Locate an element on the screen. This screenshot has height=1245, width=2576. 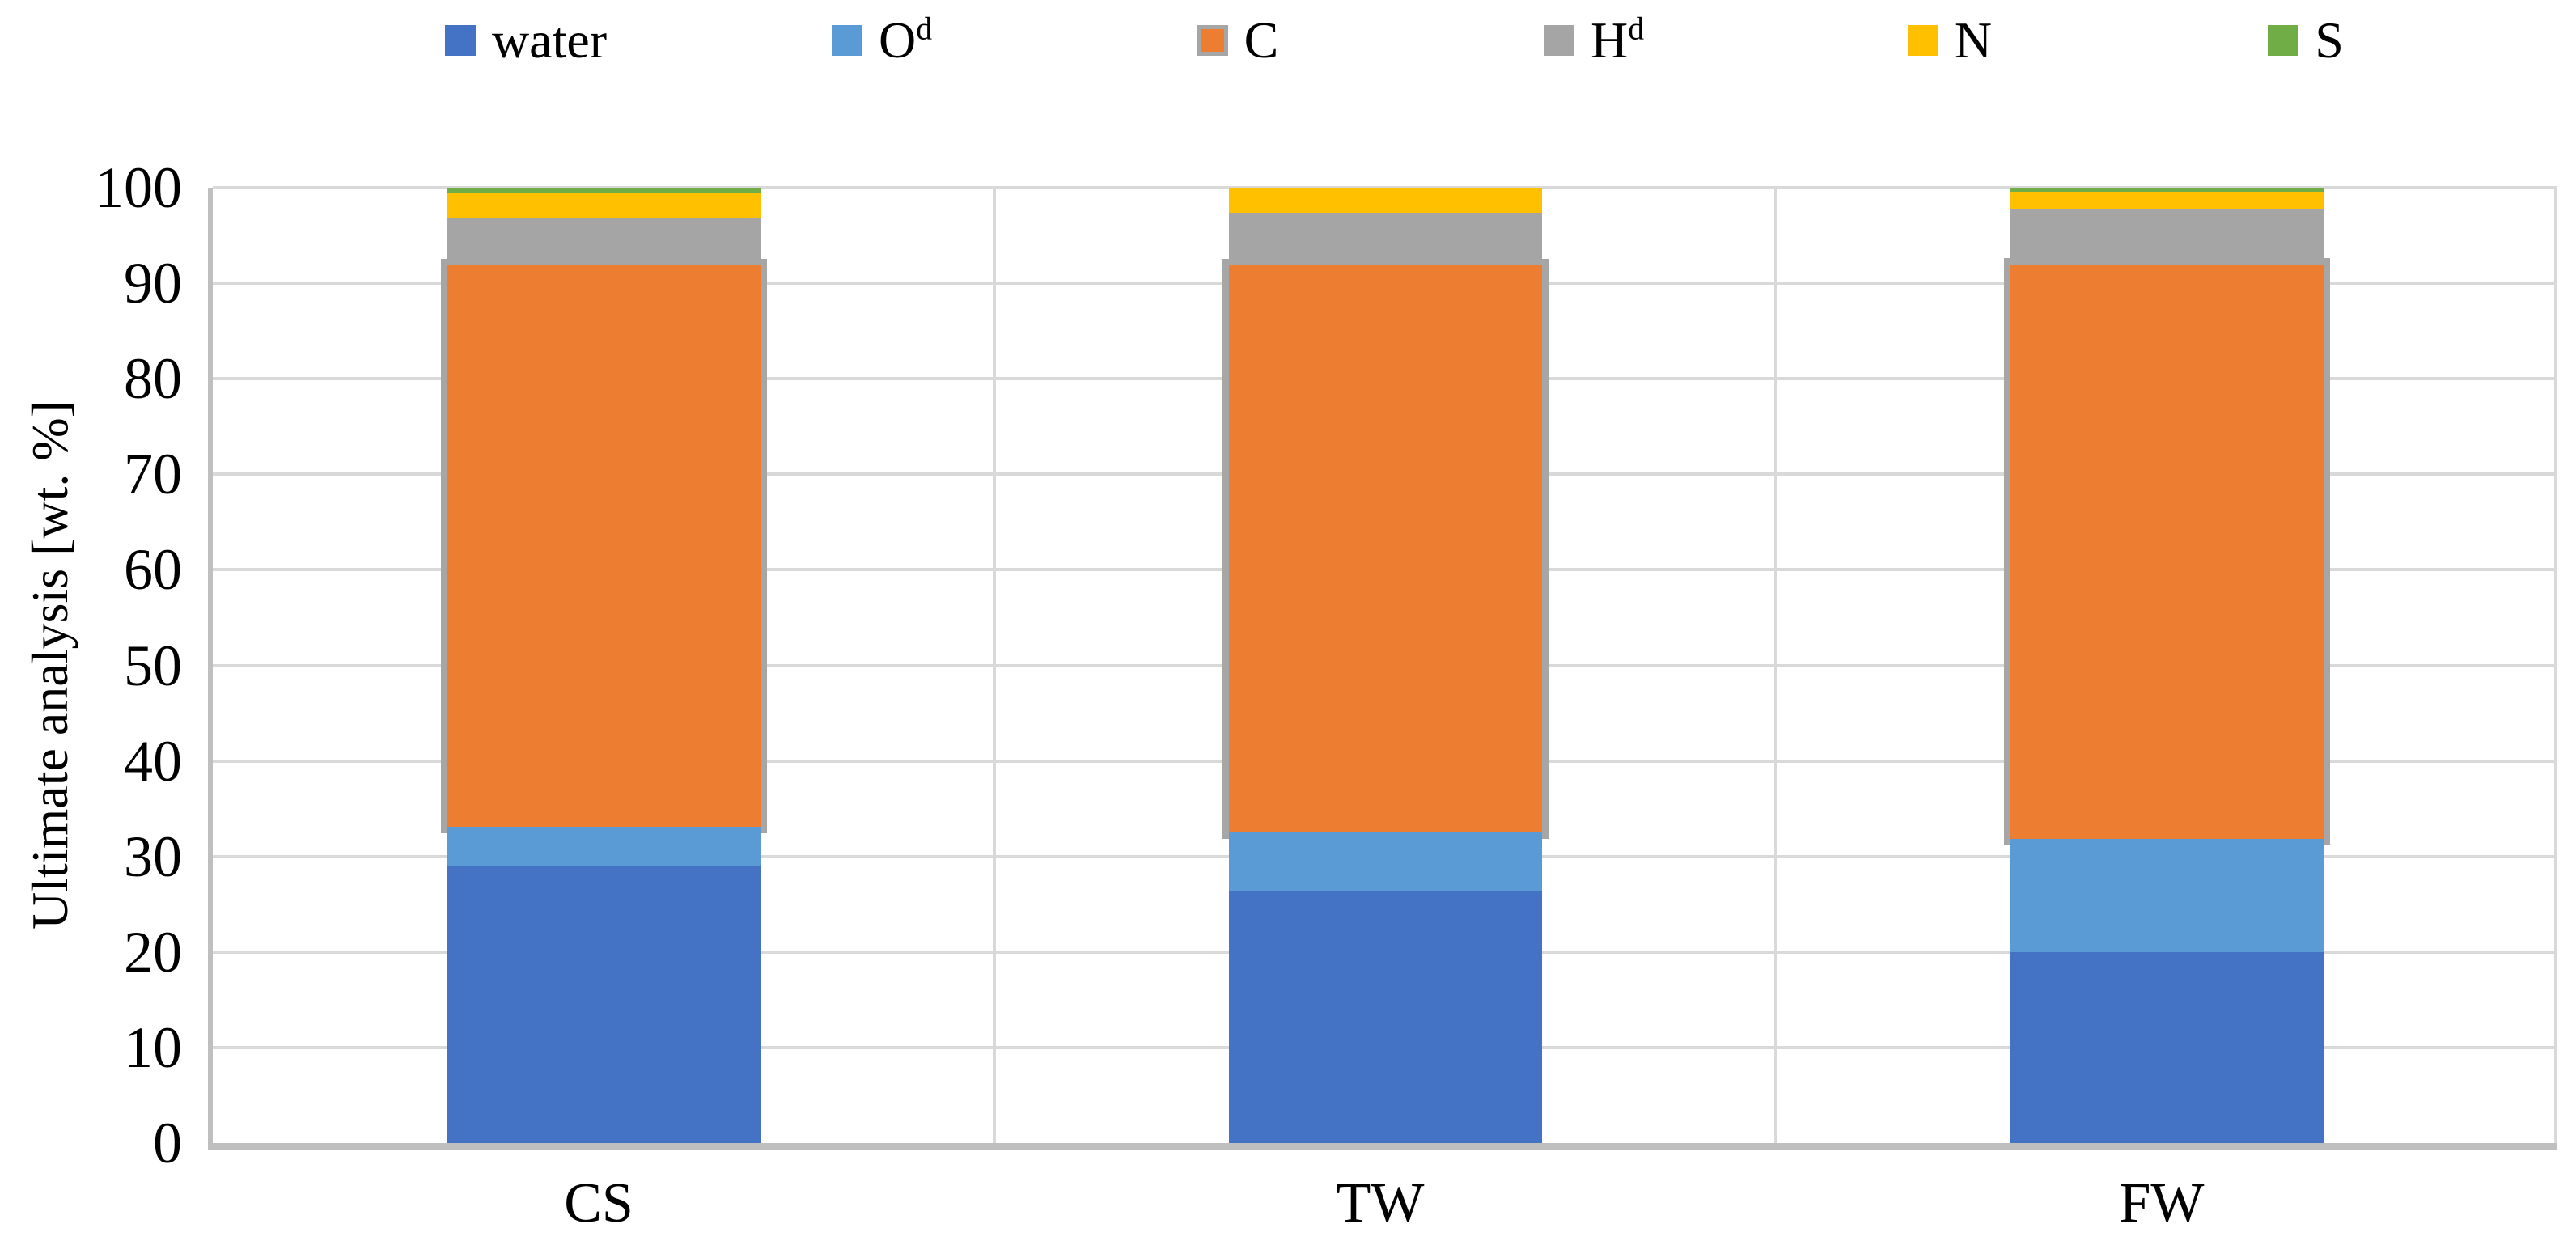
bar-segment-TW-C is located at coordinates (1385, 549).